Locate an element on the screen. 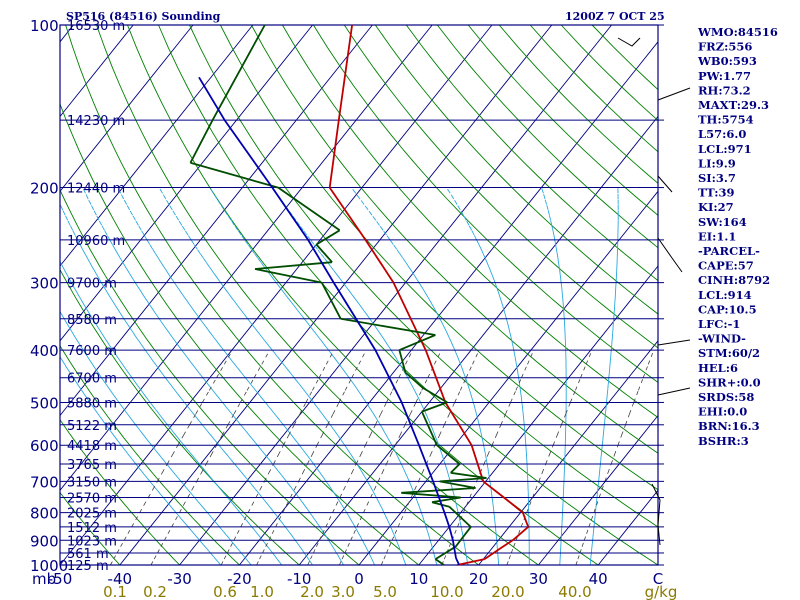 The width and height of the screenshot is (800, 600). temperature-tick-label: 40 is located at coordinates (598, 579).